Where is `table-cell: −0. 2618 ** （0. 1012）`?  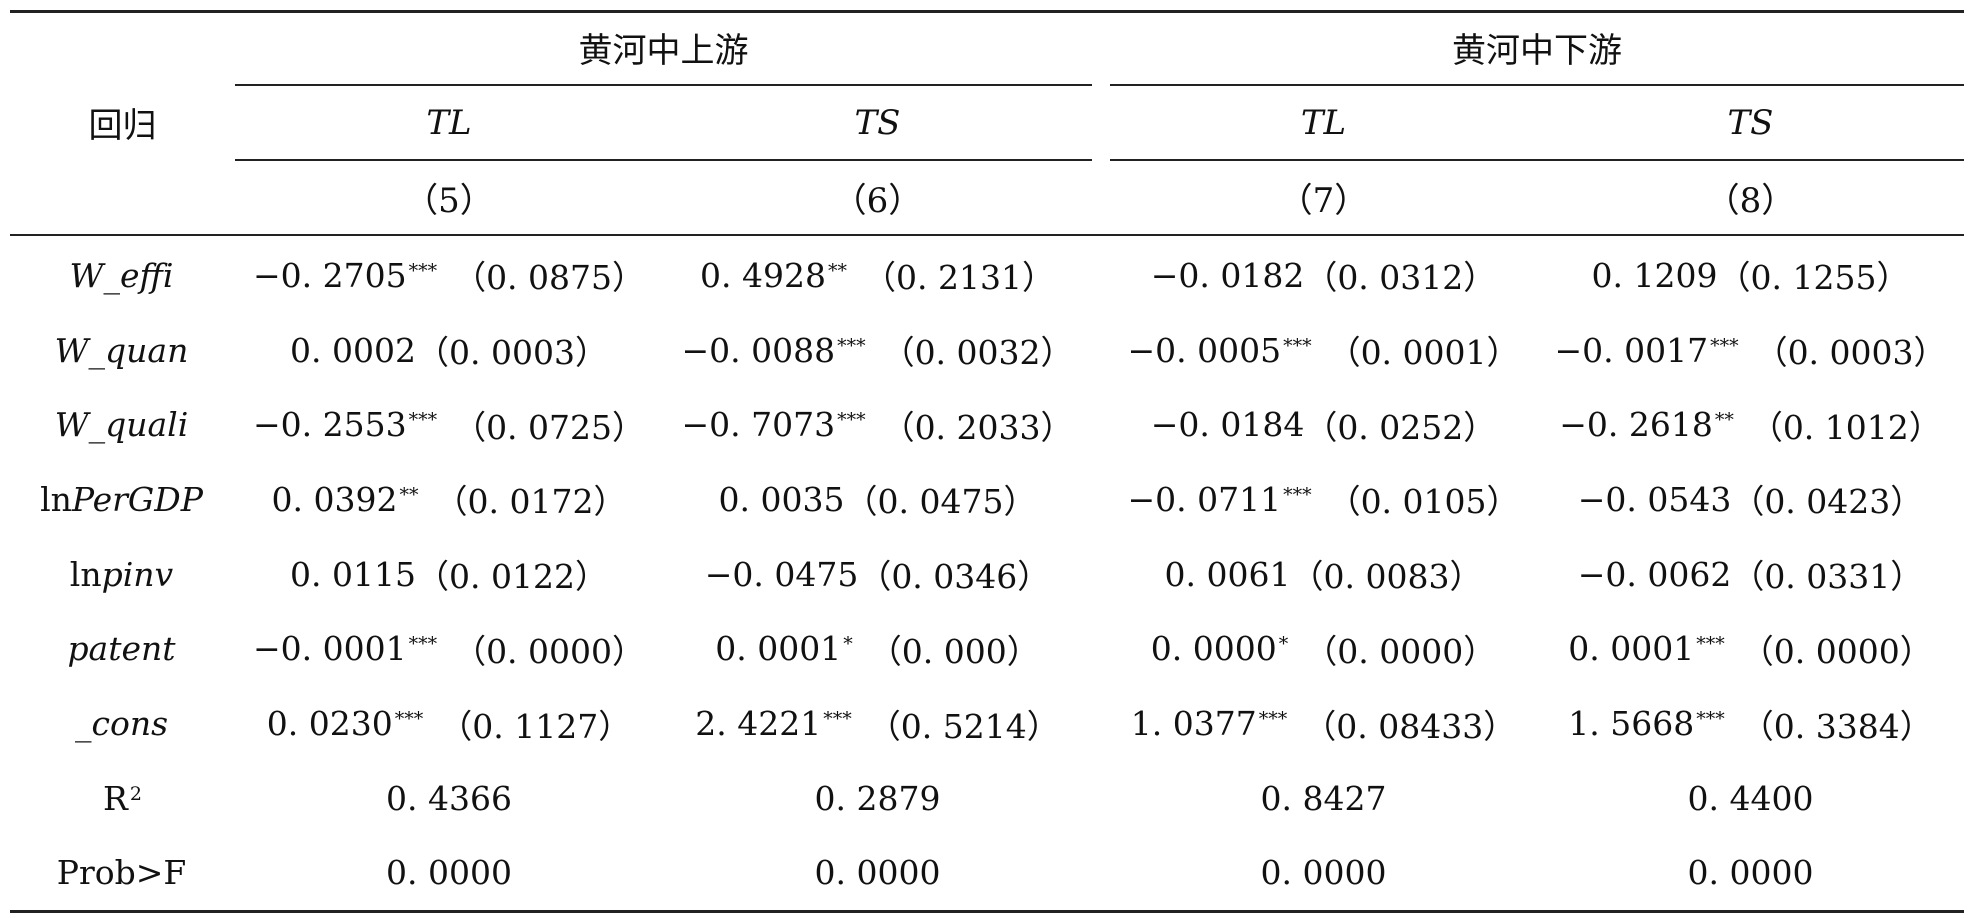
table-cell: −0. 2618 ** （0. 1012） is located at coordinates (1750, 424).